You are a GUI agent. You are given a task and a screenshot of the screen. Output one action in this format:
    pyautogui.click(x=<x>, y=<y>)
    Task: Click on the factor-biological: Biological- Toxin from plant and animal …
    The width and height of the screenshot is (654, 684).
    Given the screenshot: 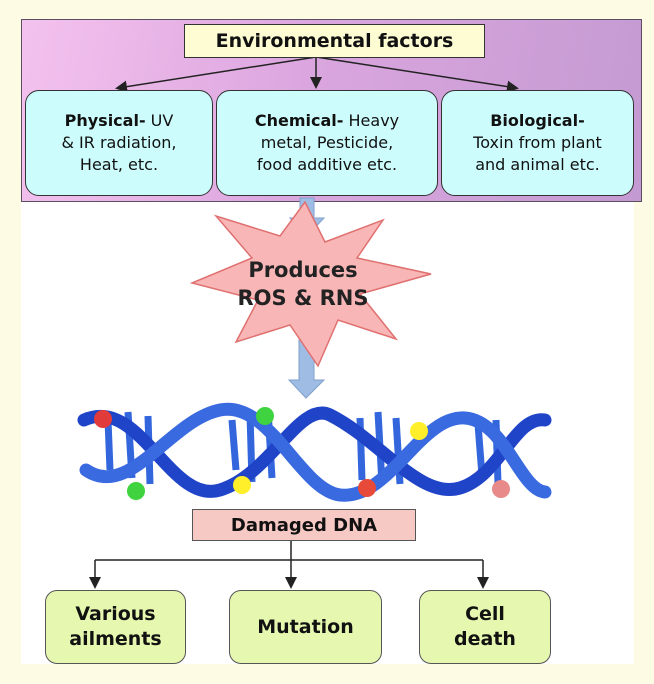 What is the action you would take?
    pyautogui.click(x=537, y=143)
    